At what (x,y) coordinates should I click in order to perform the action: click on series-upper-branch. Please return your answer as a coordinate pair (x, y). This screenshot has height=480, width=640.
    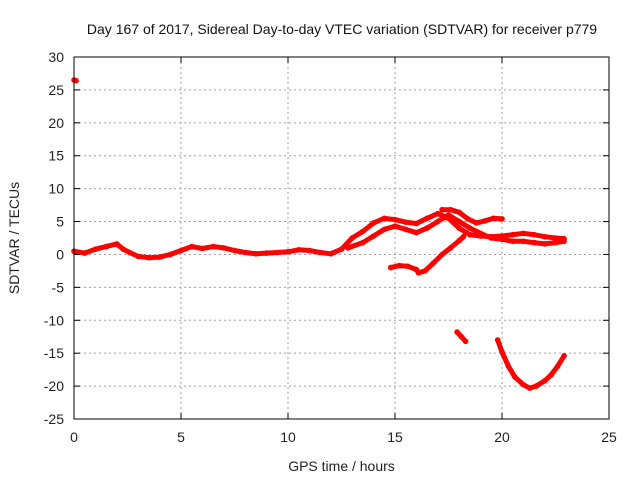
    Looking at the image, I should click on (472, 216).